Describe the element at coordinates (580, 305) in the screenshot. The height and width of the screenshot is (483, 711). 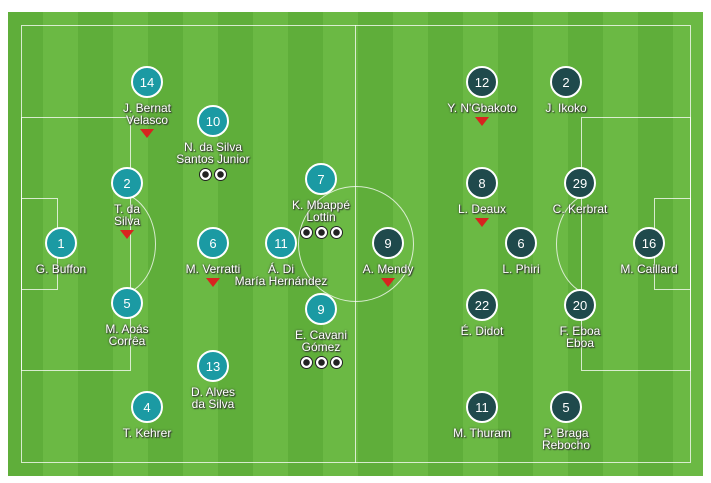
I see `shirt-number: 20` at that location.